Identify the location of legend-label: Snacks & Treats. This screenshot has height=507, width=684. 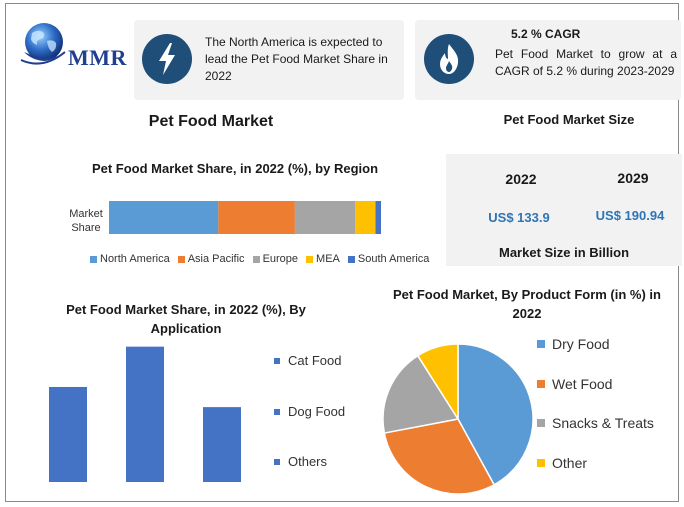
(603, 423).